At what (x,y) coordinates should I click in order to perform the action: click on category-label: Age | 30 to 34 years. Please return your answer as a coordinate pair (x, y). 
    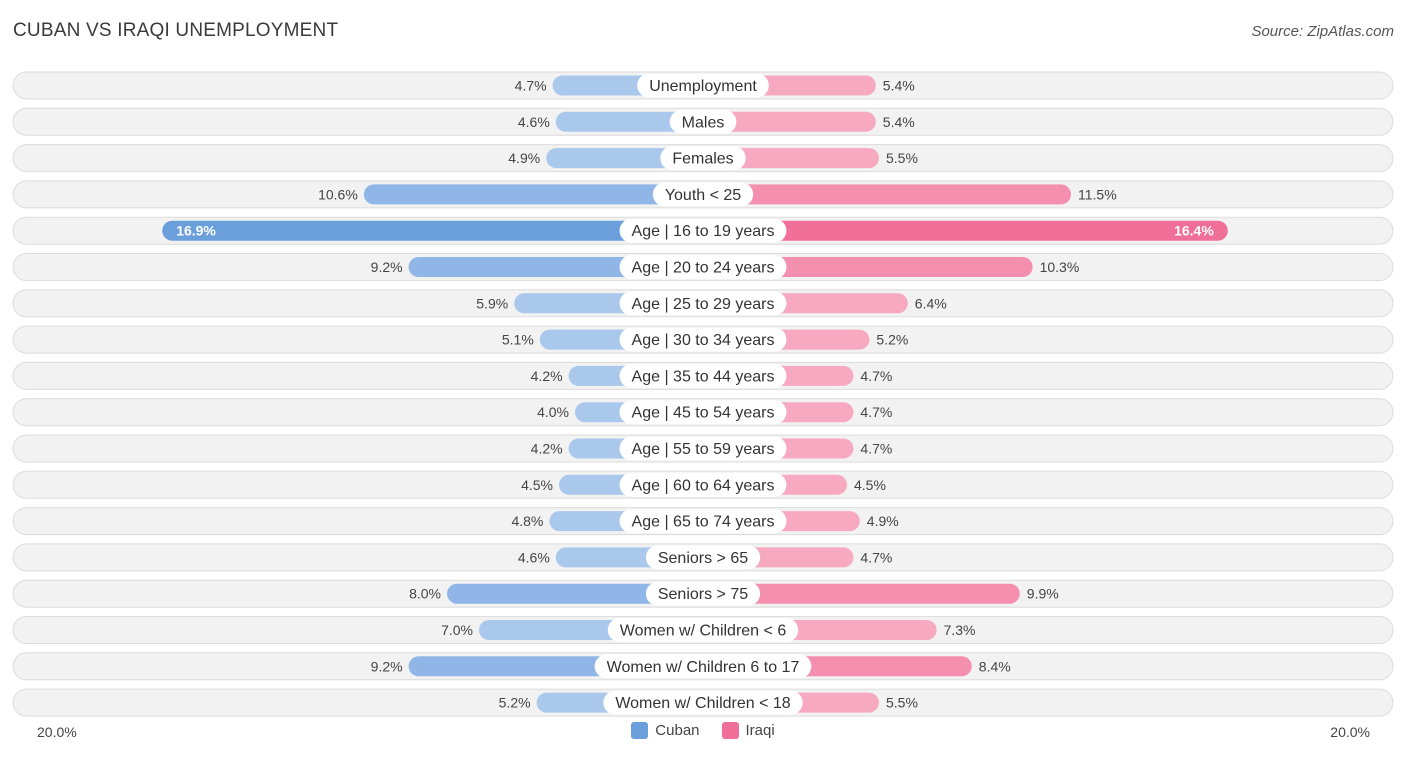
    Looking at the image, I should click on (703, 340).